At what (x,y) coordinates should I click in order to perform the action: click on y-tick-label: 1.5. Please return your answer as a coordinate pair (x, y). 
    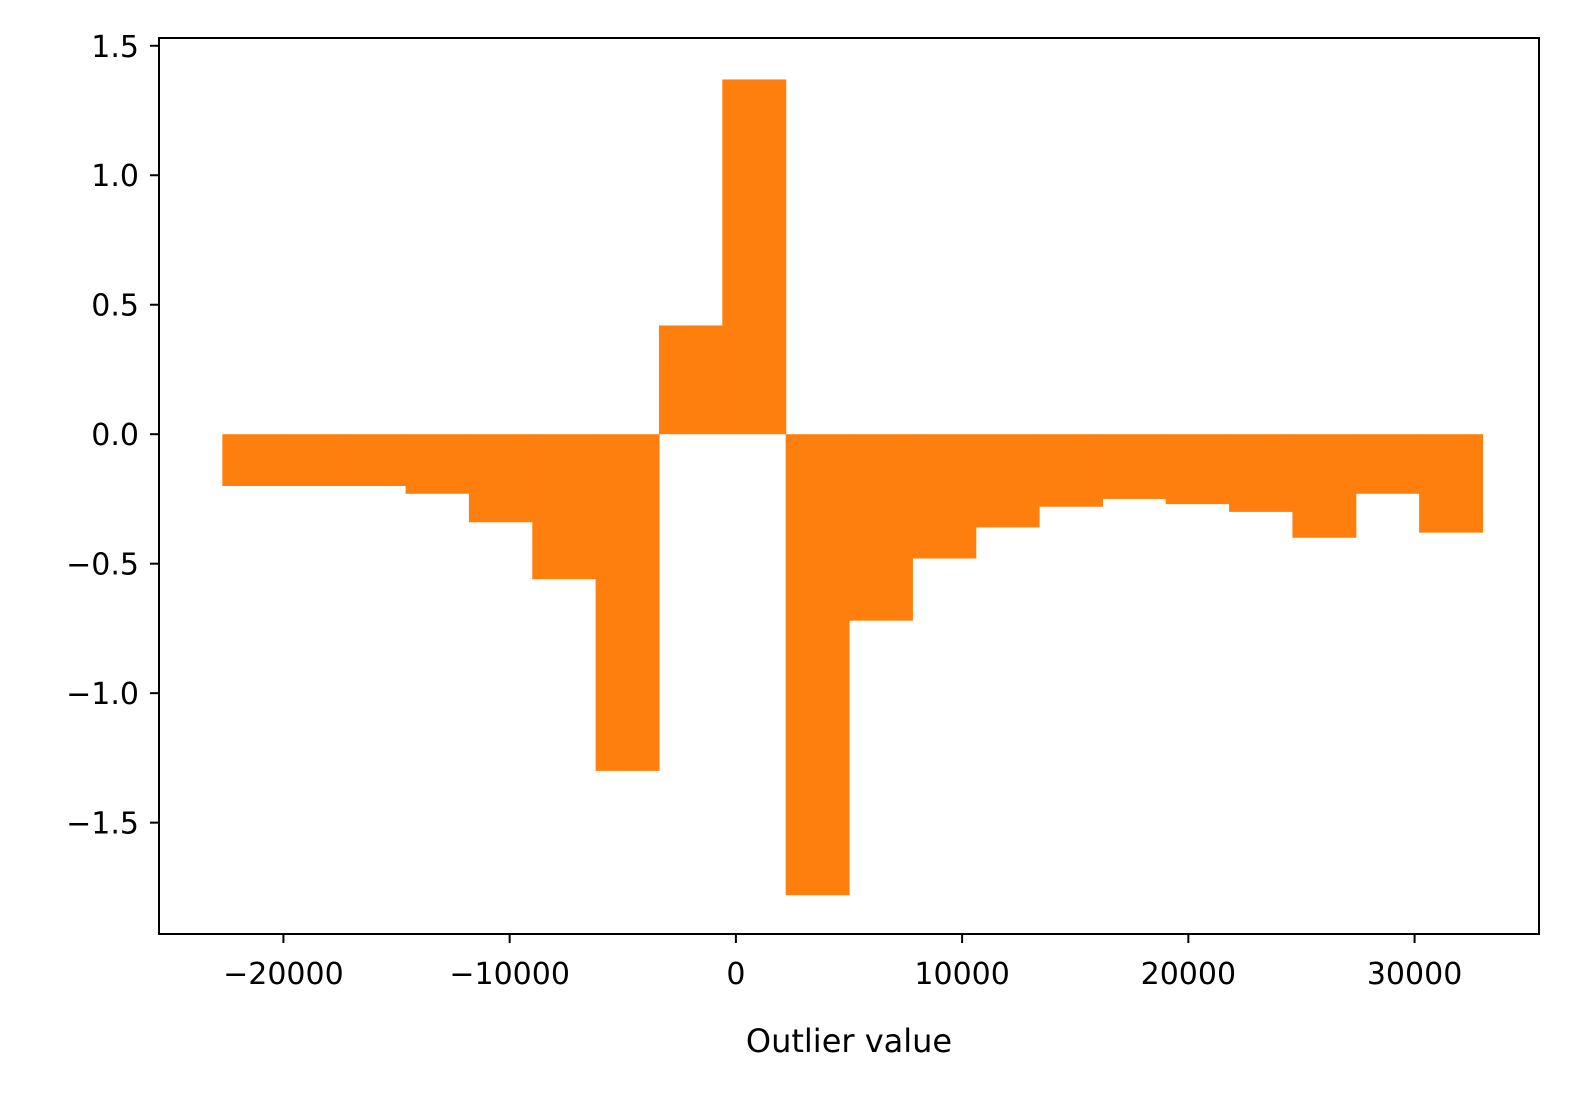
    Looking at the image, I should click on (115, 47).